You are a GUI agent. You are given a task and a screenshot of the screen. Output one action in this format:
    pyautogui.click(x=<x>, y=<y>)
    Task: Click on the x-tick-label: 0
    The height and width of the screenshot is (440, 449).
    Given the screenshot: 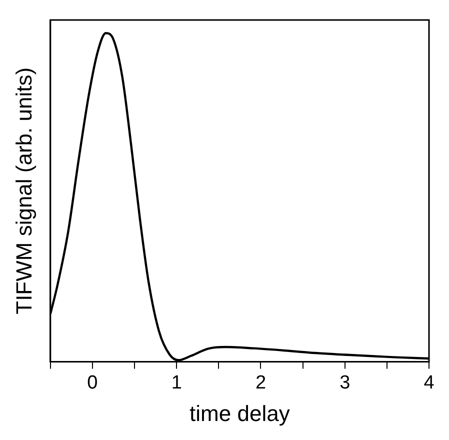 What is the action you would take?
    pyautogui.click(x=92, y=383)
    